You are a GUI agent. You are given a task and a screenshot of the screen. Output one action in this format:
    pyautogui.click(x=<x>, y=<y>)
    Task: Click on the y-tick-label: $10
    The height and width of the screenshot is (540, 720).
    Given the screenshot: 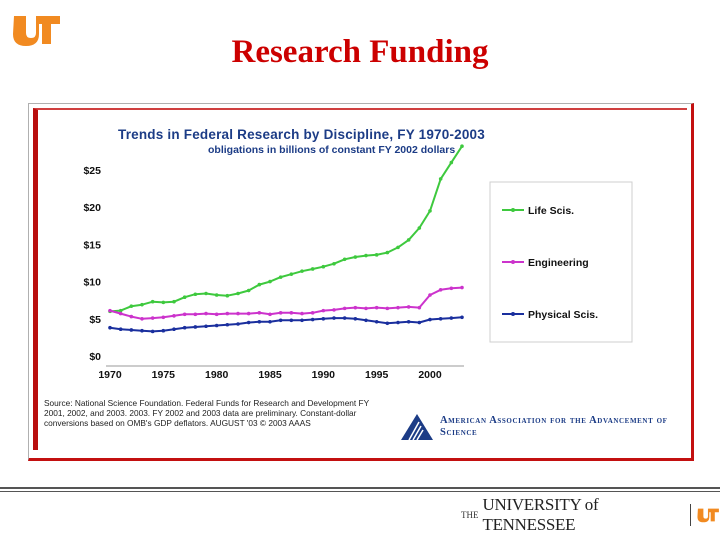 What is the action you would take?
    pyautogui.click(x=92, y=283)
    